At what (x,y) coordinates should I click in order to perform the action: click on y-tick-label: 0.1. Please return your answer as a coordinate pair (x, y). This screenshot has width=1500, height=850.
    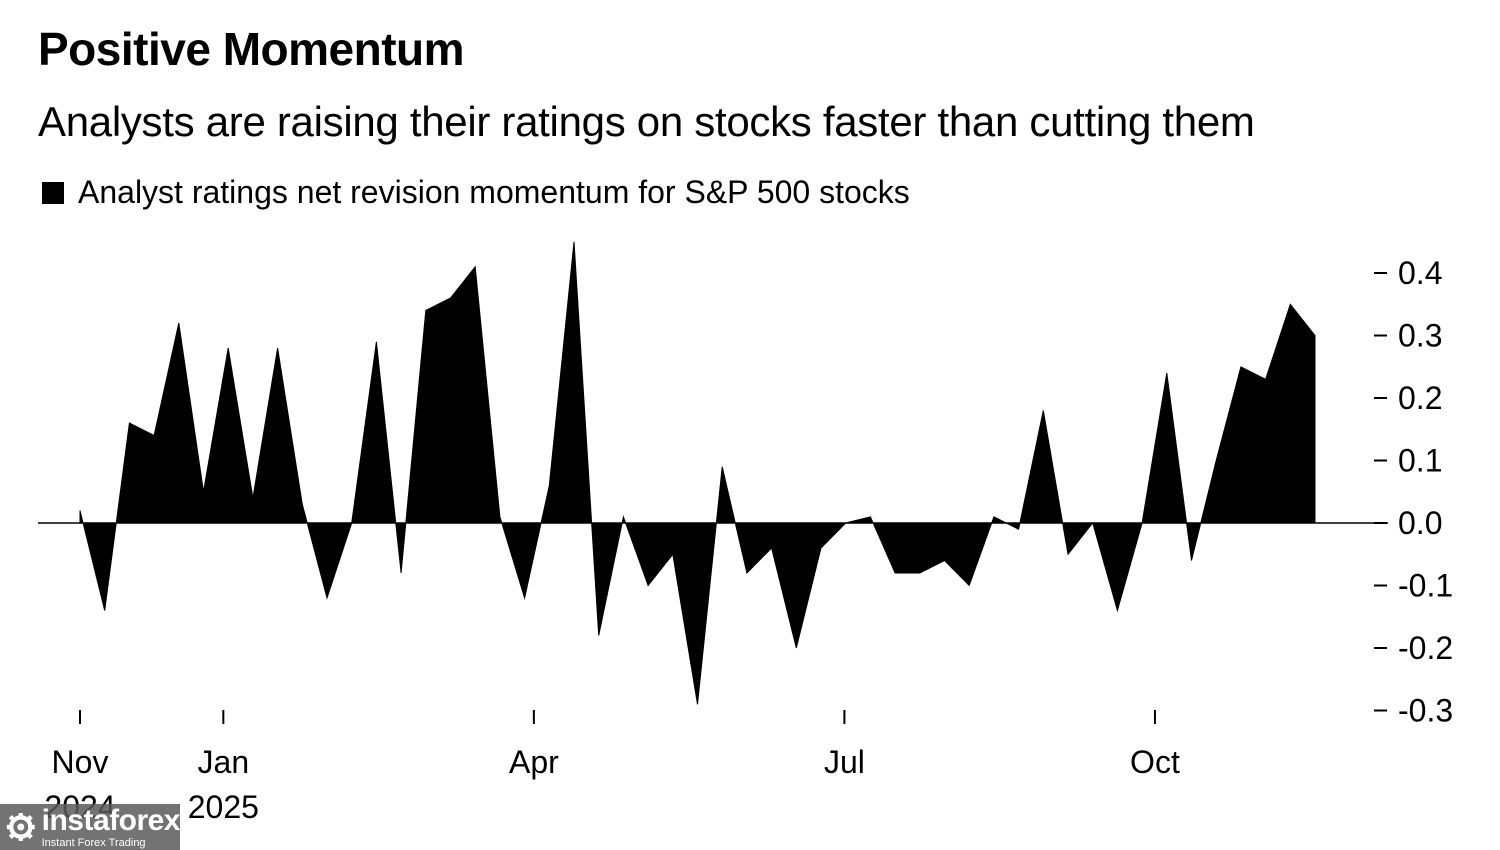
    Looking at the image, I should click on (1420, 461).